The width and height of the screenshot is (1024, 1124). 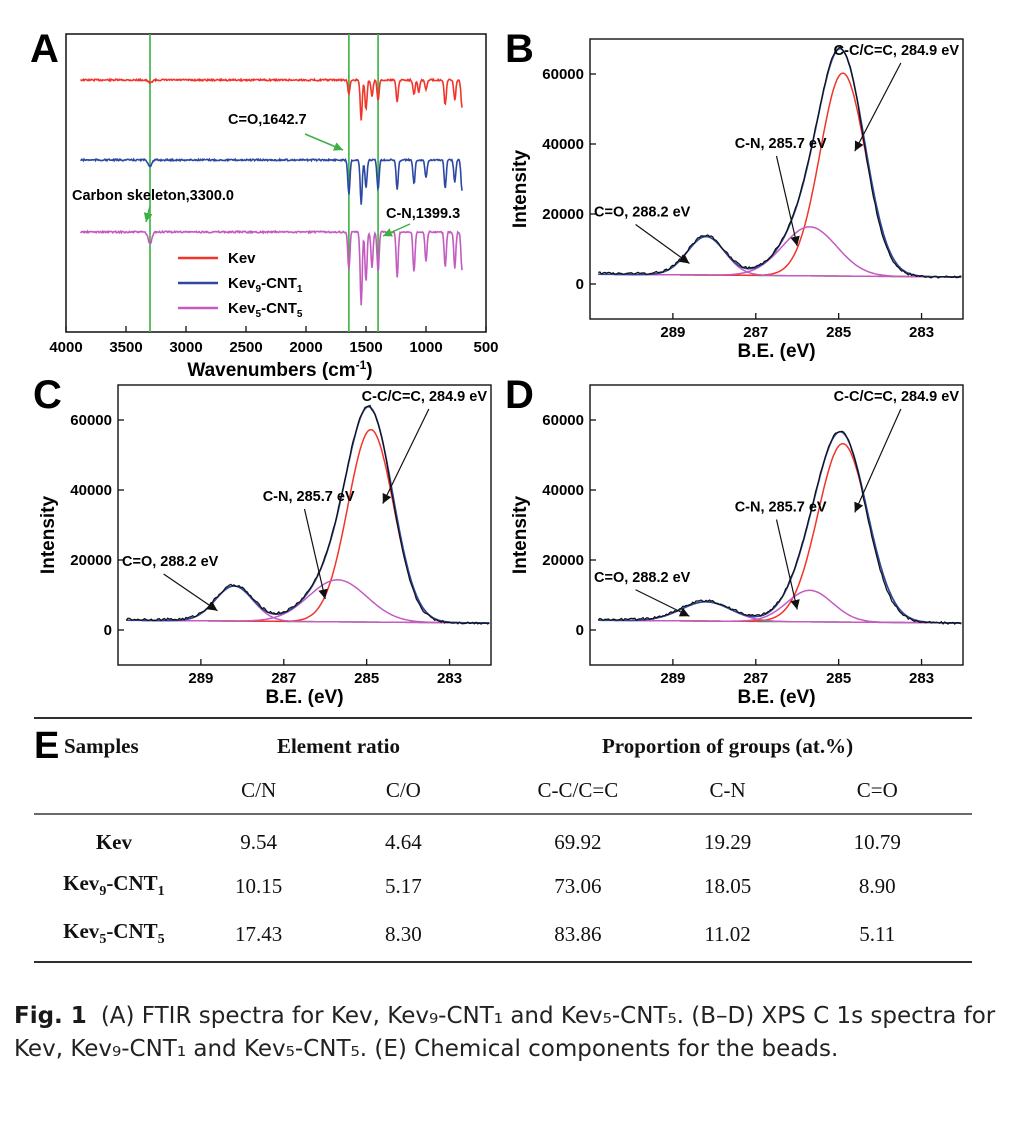 I want to click on ftir-x-axis-label: Wavenumbers (cm-1), so click(x=279, y=369).